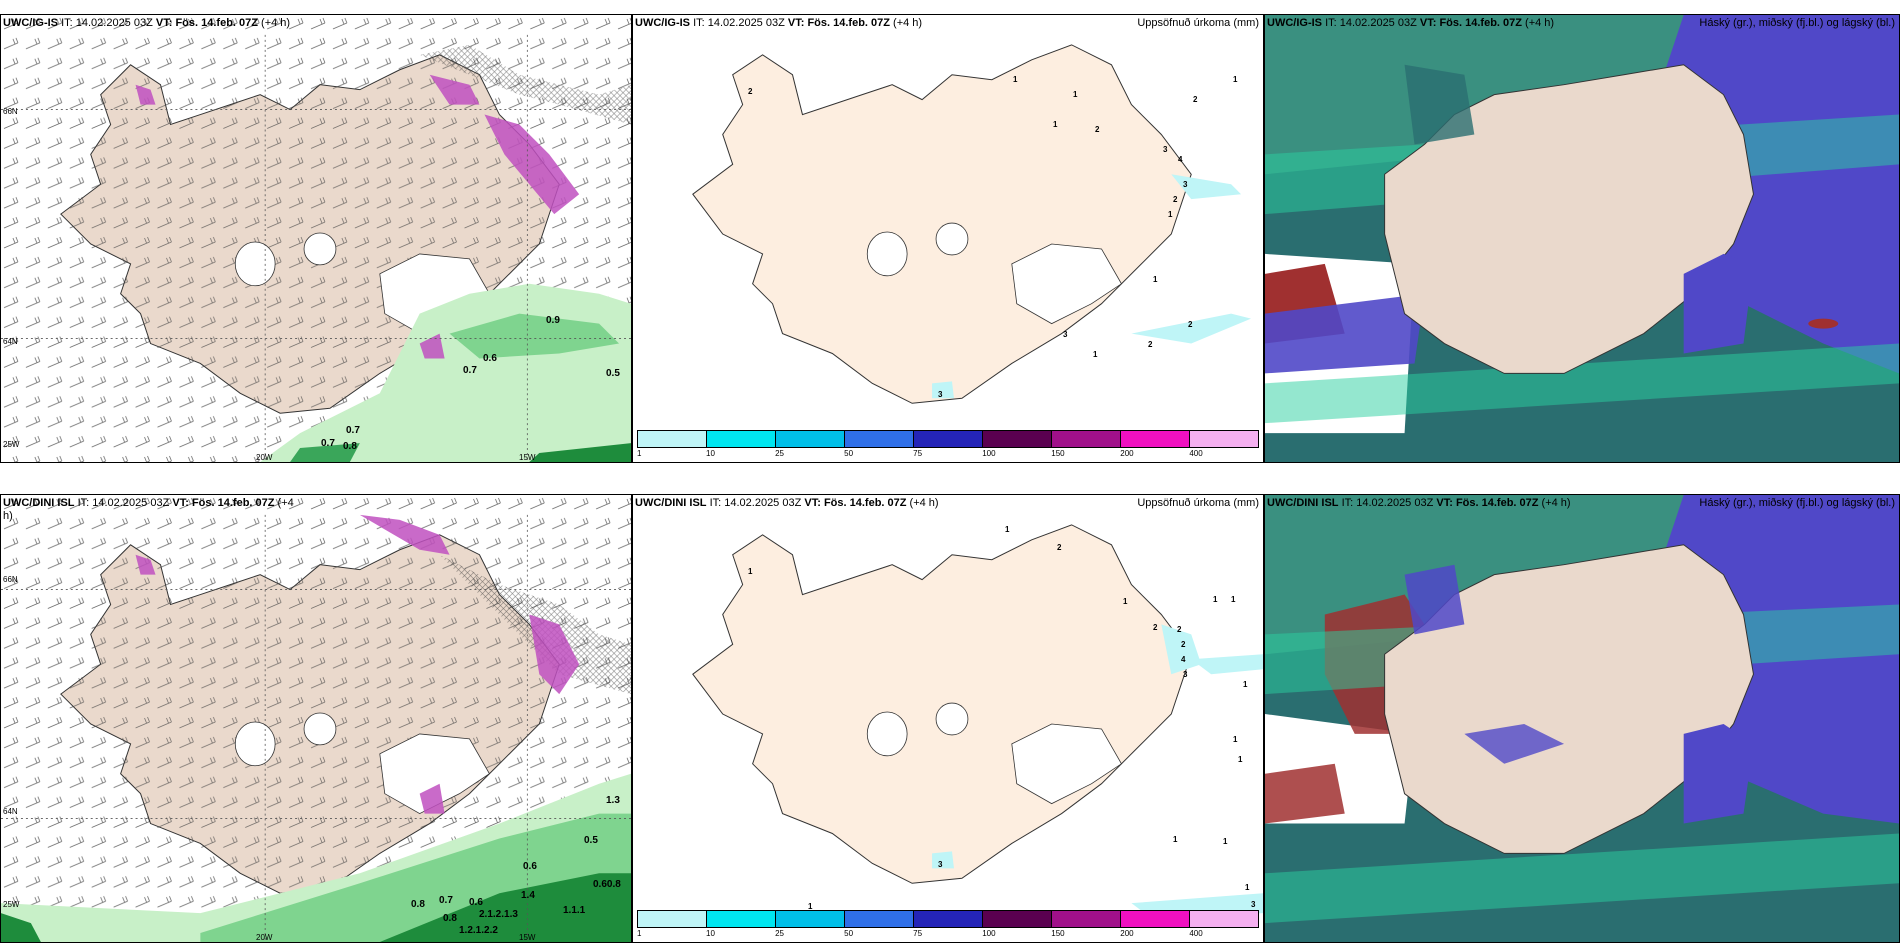 The height and width of the screenshot is (950, 1900). I want to click on precip-value: 0.9, so click(553, 320).